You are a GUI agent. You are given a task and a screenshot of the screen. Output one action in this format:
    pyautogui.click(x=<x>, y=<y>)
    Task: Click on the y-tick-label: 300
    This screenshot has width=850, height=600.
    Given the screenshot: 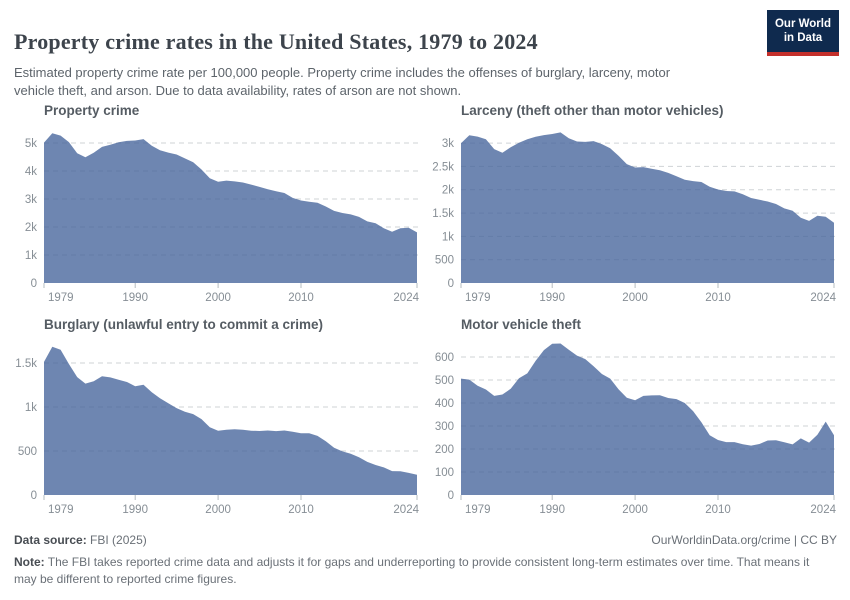 What is the action you would take?
    pyautogui.click(x=444, y=427)
    